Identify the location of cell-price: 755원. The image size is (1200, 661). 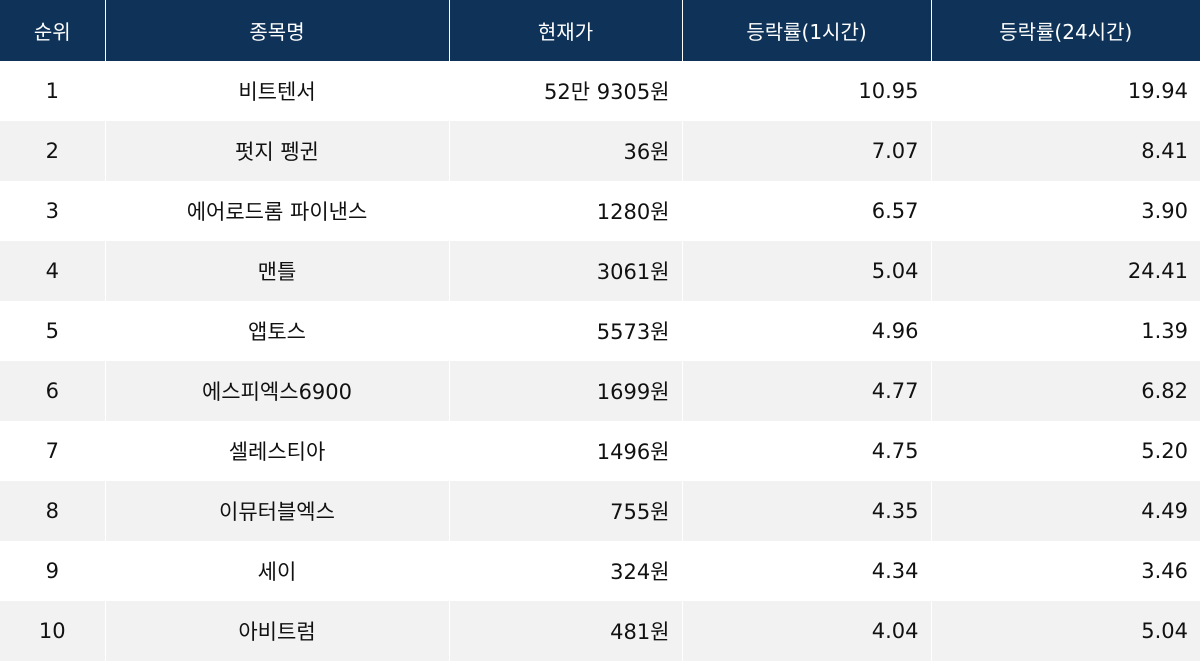
(566, 511).